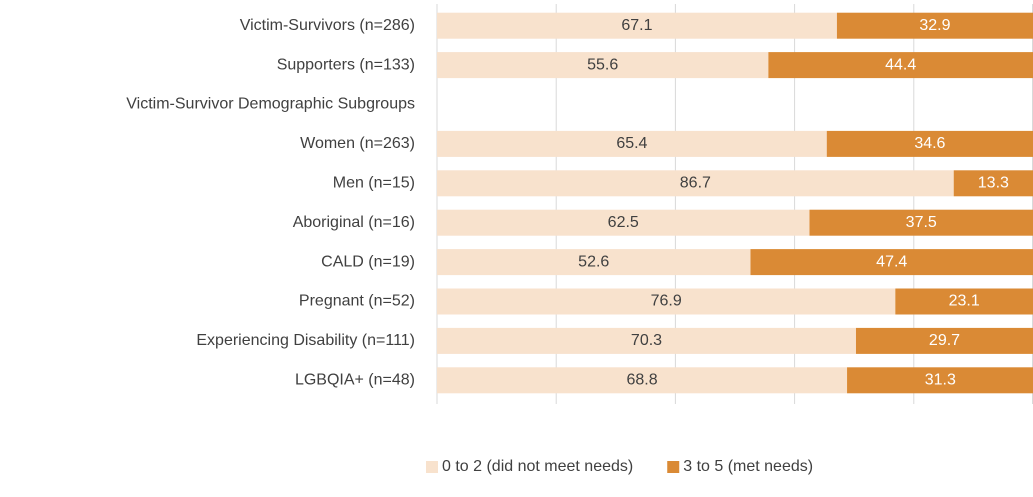 Image resolution: width=1033 pixels, height=497 pixels. Describe the element at coordinates (357, 143) in the screenshot. I see `category-label: Women (n=263)` at that location.